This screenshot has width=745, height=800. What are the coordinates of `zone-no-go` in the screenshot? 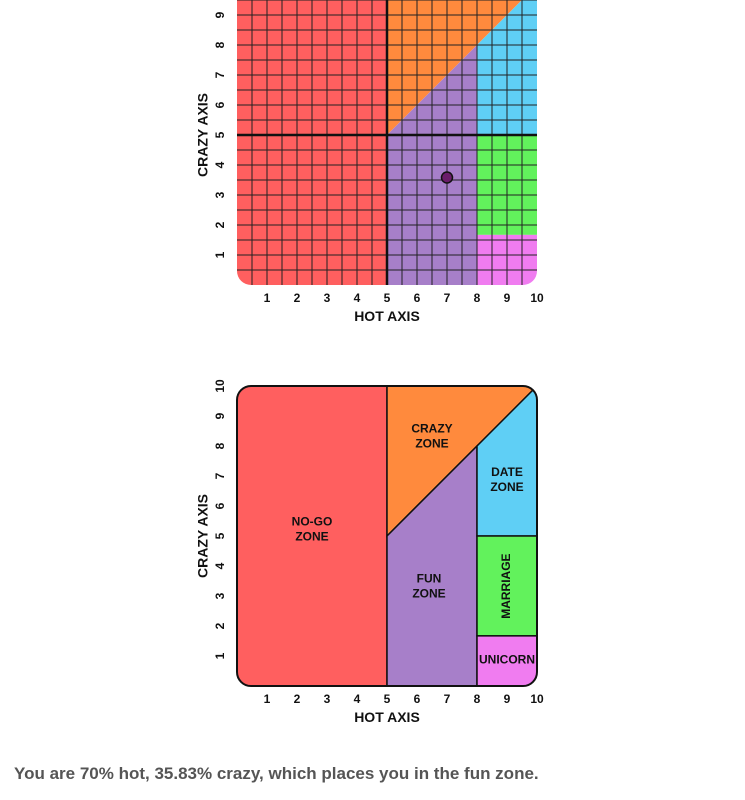 It's located at (312, 536).